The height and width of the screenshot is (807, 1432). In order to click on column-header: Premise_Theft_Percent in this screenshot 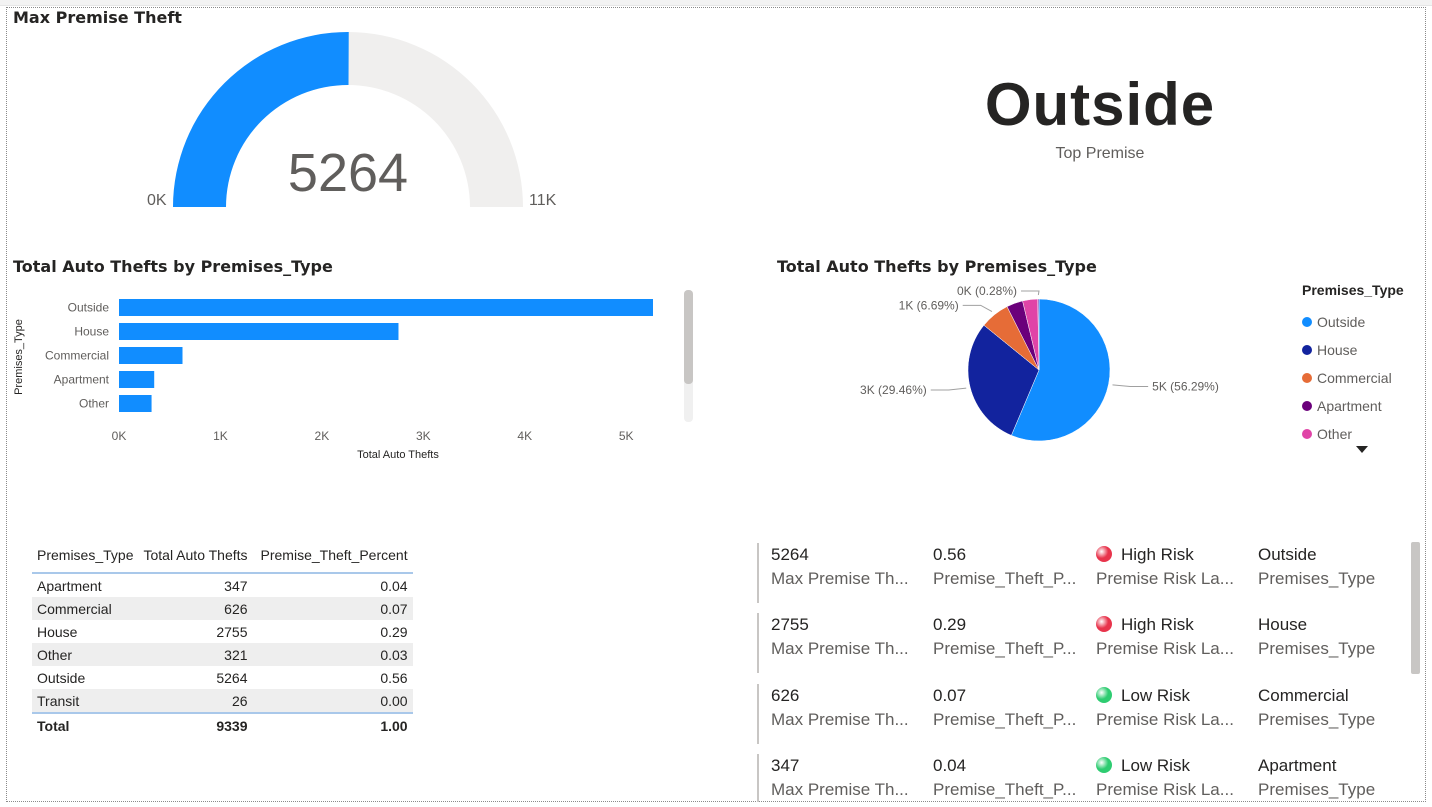, I will do `click(332, 558)`.